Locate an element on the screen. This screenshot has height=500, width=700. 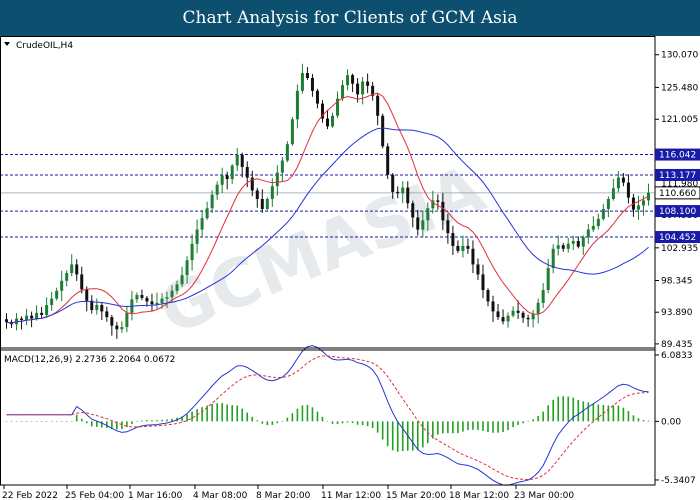
symbol-label: CrudeOIL,H4 is located at coordinates (44, 46).